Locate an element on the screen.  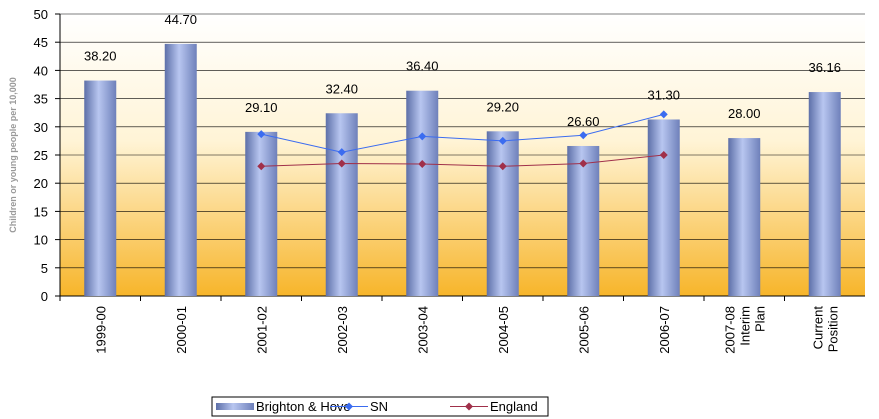
x-tick-label: 2000-01 is located at coordinates (181, 330).